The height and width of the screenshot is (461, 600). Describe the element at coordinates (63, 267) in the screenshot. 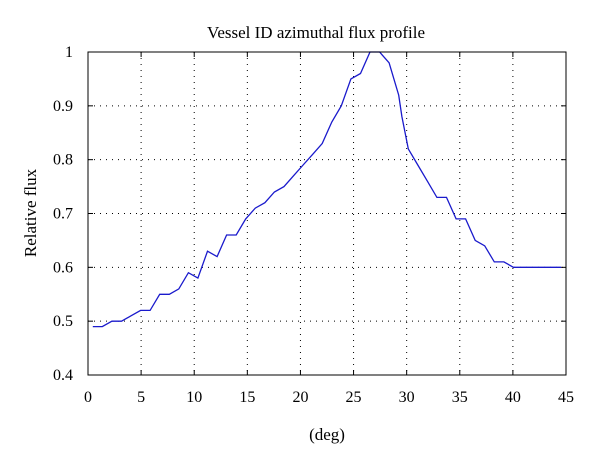

I see `y-tick-label: 0.6` at that location.